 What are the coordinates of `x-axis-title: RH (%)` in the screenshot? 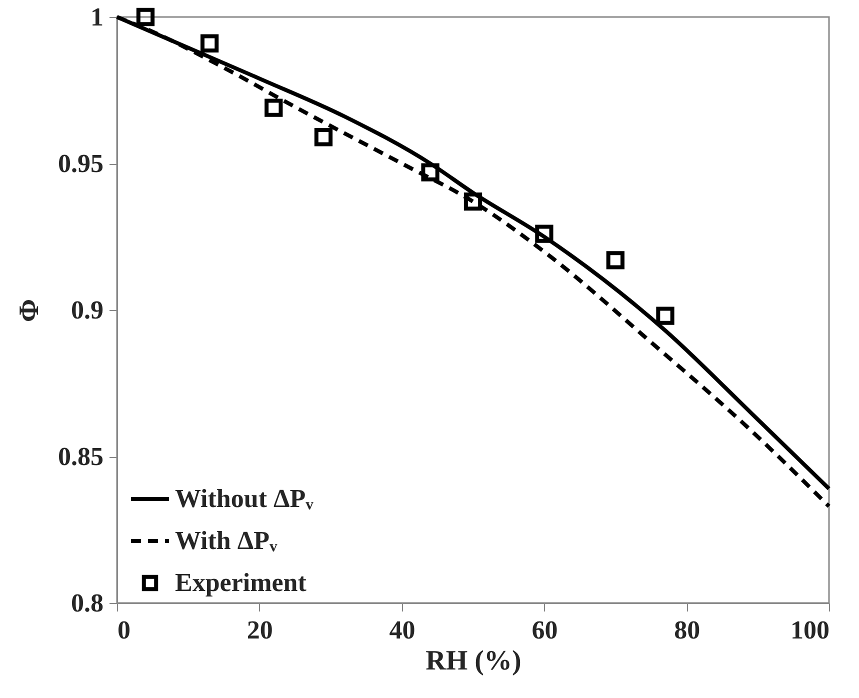 It's located at (474, 661).